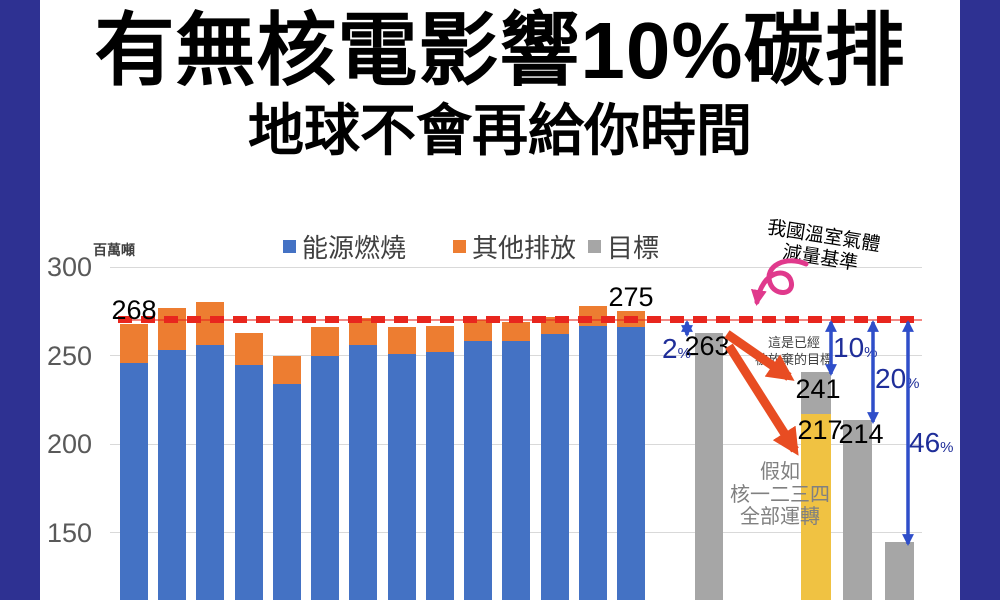 The image size is (1000, 600). Describe the element at coordinates (861, 434) in the screenshot. I see `target-value-label-214: 214` at that location.